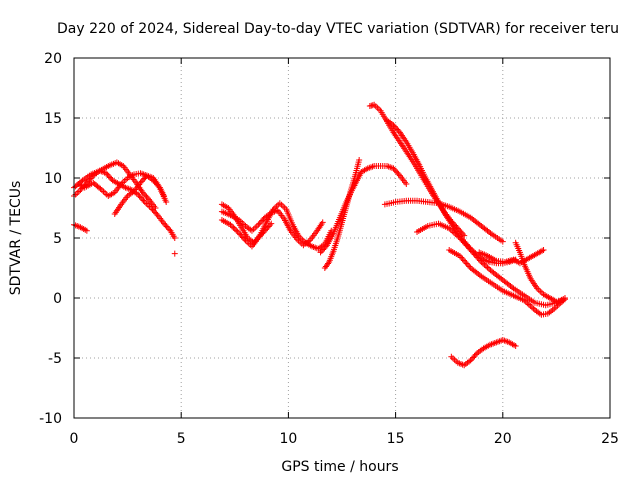  Describe the element at coordinates (74, 439) in the screenshot. I see `x-tick-label: 0` at that location.